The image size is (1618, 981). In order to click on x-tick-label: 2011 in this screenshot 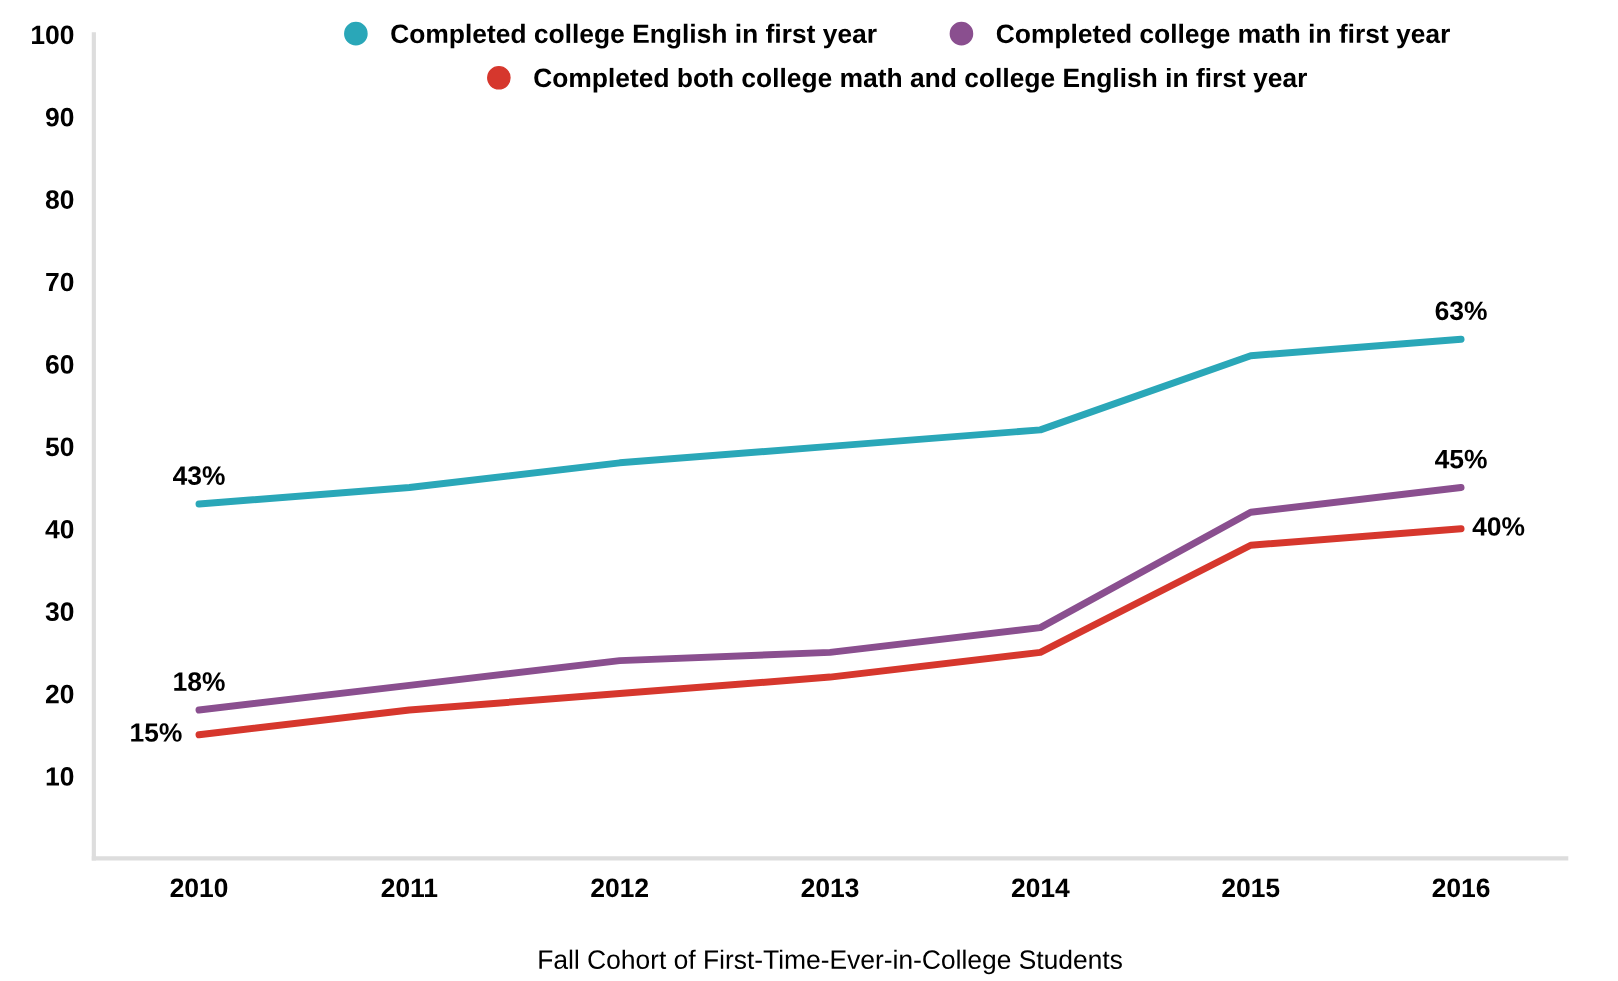, I will do `click(409, 888)`.